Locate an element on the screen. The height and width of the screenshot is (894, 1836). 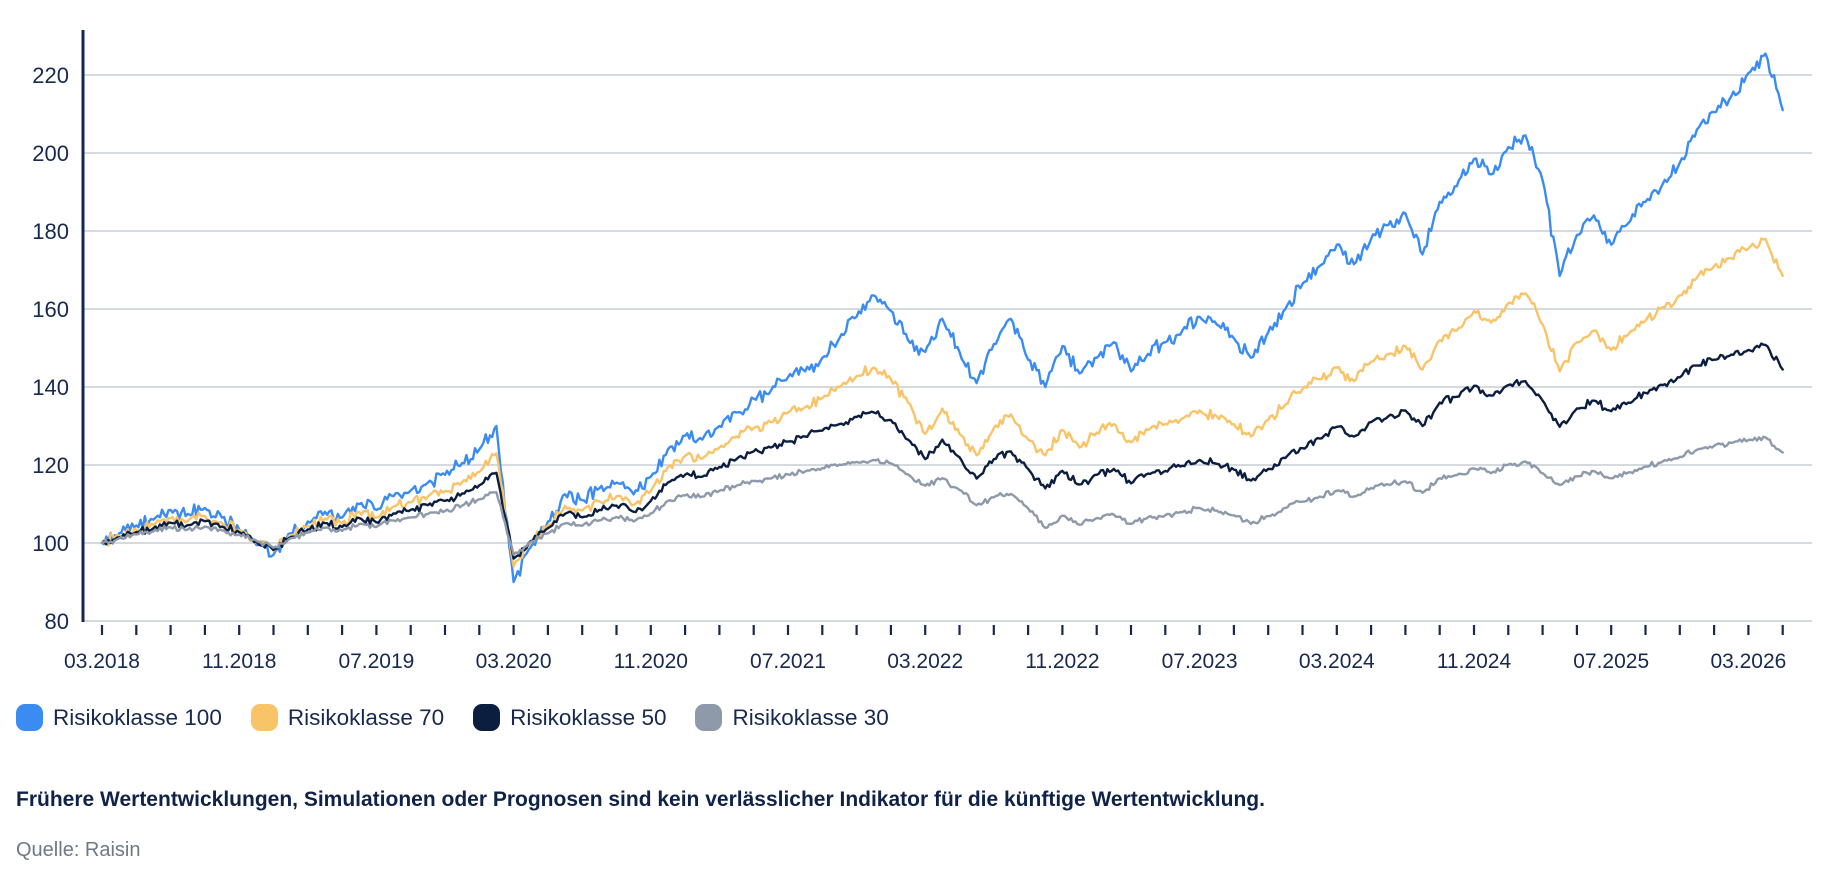
x-axis-tick-label: 07.2021 is located at coordinates (788, 661).